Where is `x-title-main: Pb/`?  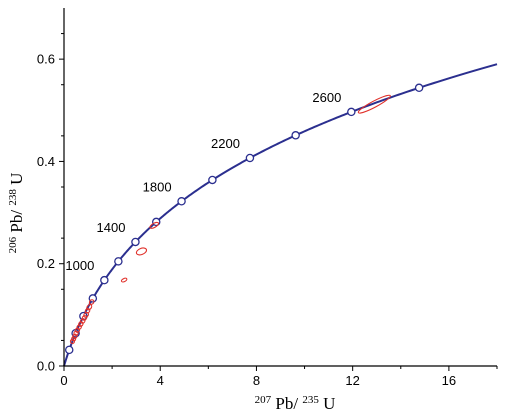 x-title-main: Pb/ is located at coordinates (286, 403).